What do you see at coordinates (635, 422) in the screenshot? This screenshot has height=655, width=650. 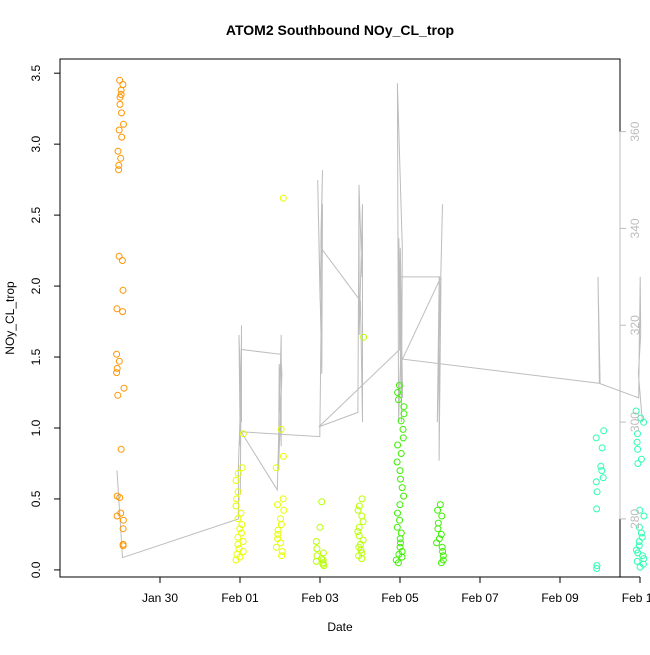 I see `right-tick-label: 300` at bounding box center [635, 422].